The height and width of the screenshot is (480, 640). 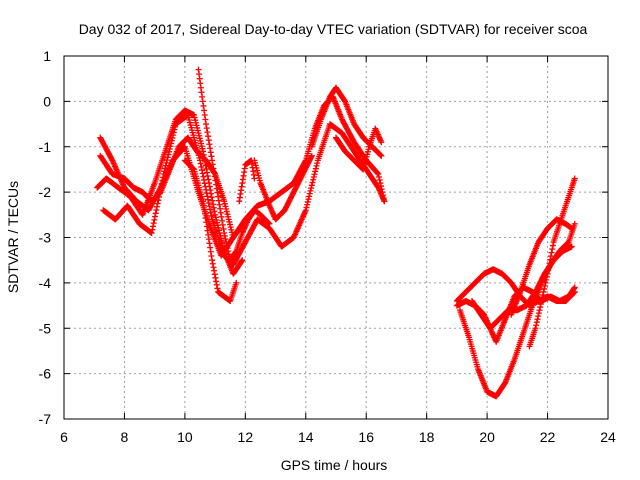 What do you see at coordinates (45, 283) in the screenshot?
I see `y-tick-label: -4` at bounding box center [45, 283].